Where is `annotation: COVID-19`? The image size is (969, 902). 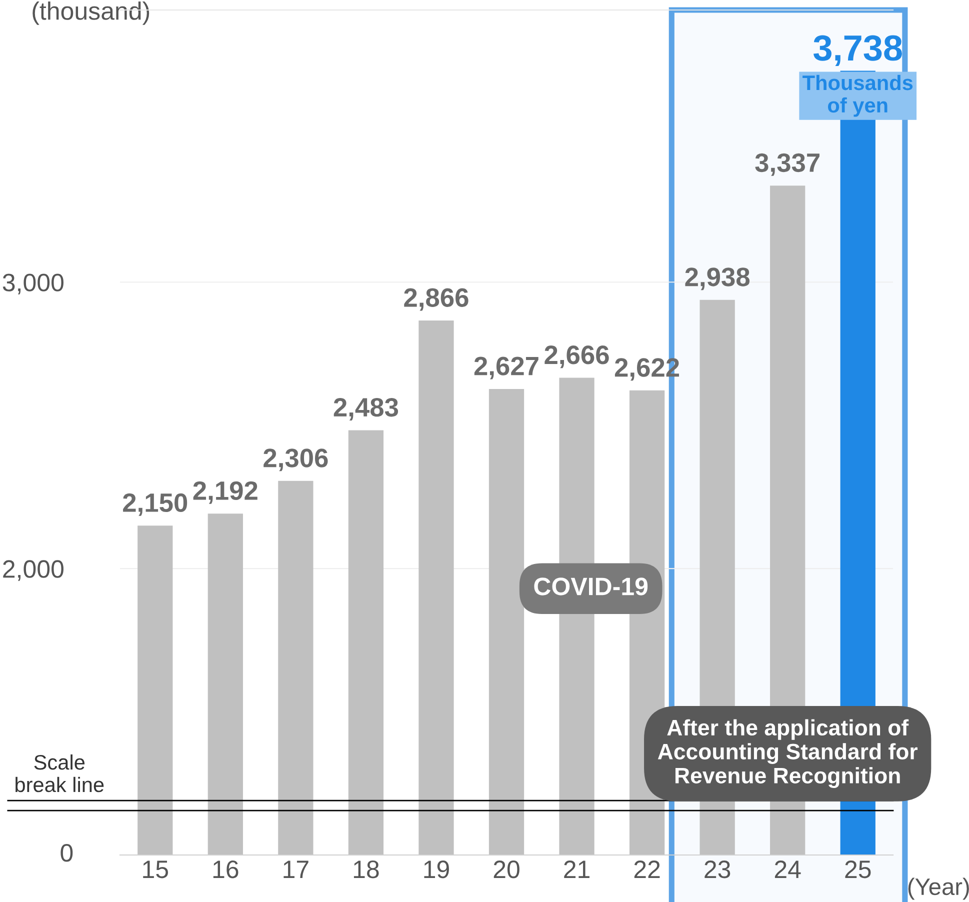 annotation: COVID-19 is located at coordinates (591, 587).